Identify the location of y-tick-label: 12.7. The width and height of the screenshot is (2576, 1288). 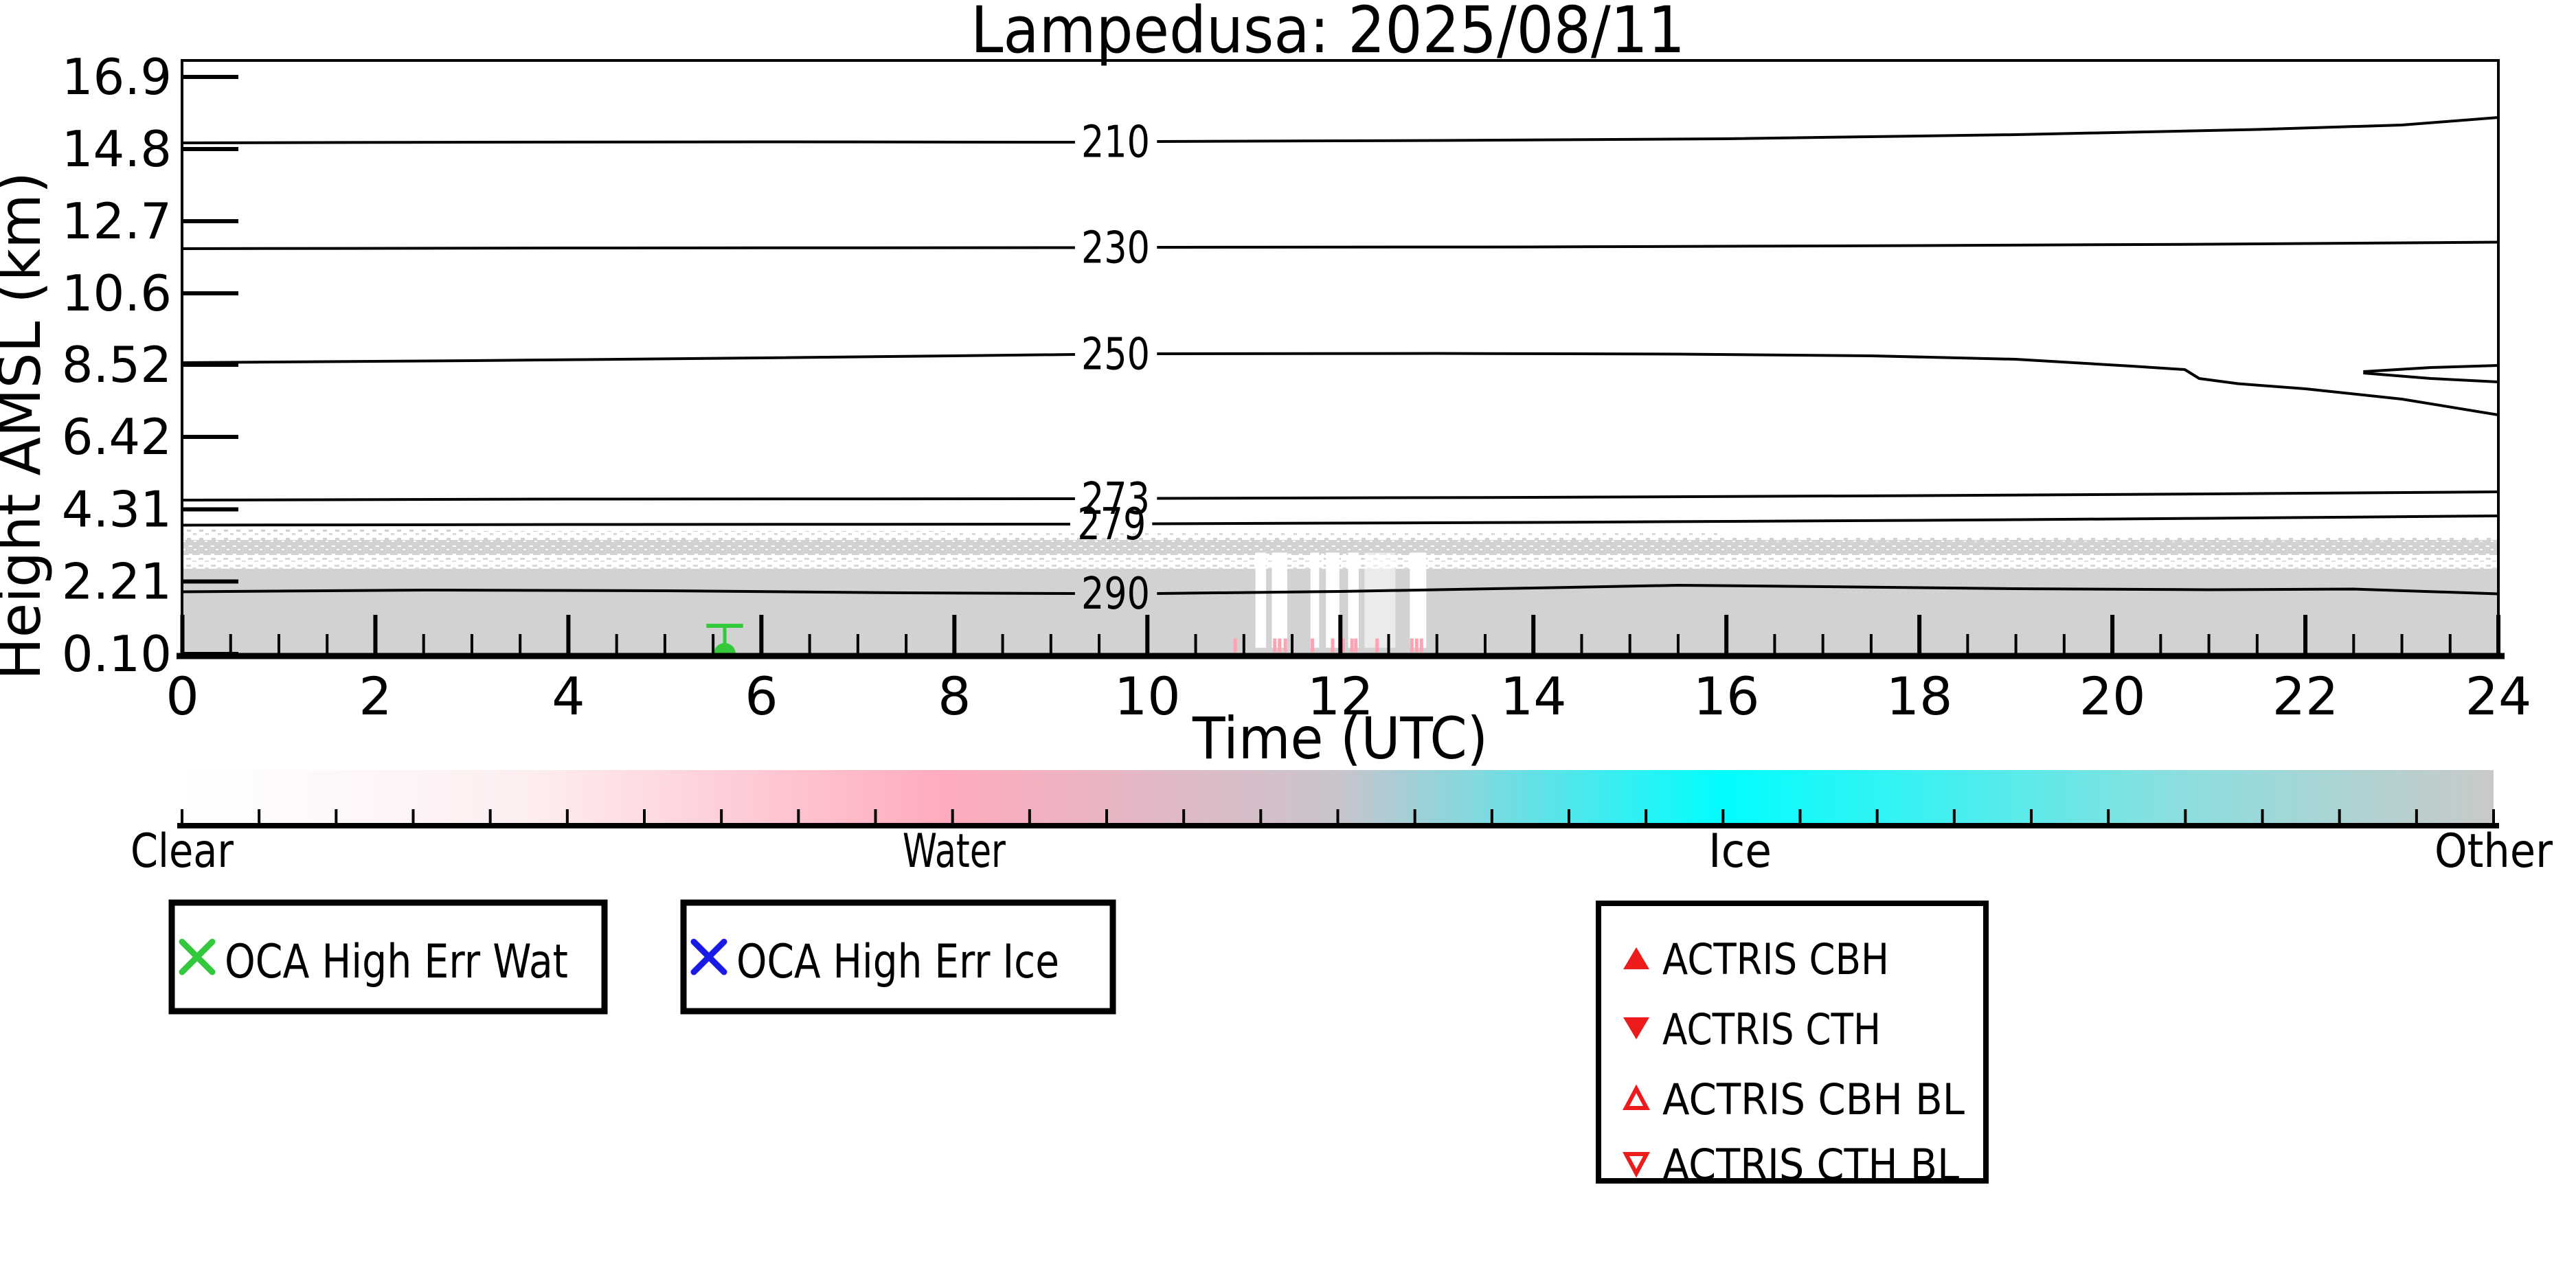
(117, 221).